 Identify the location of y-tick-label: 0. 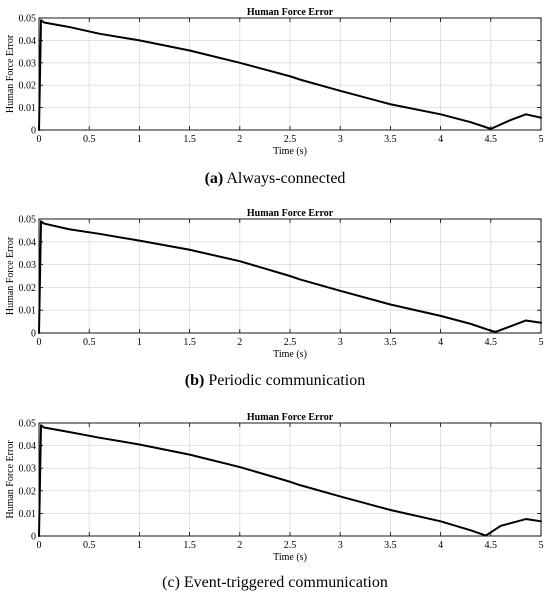
(33, 131).